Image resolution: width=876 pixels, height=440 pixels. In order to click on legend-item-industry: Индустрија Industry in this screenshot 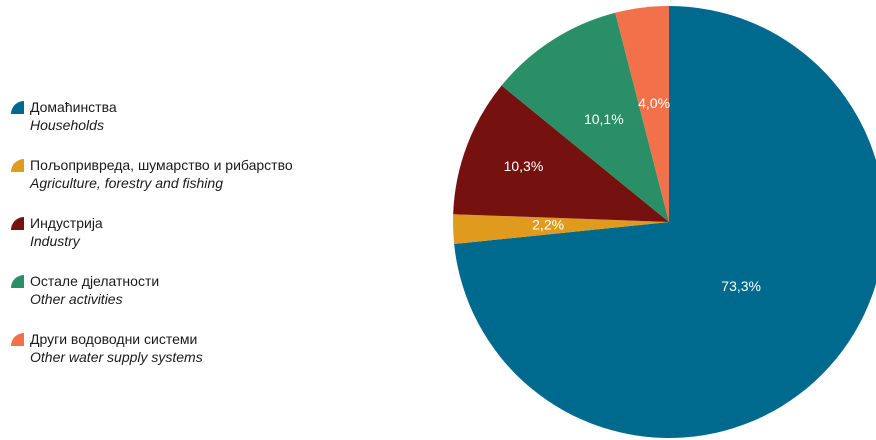, I will do `click(191, 243)`.